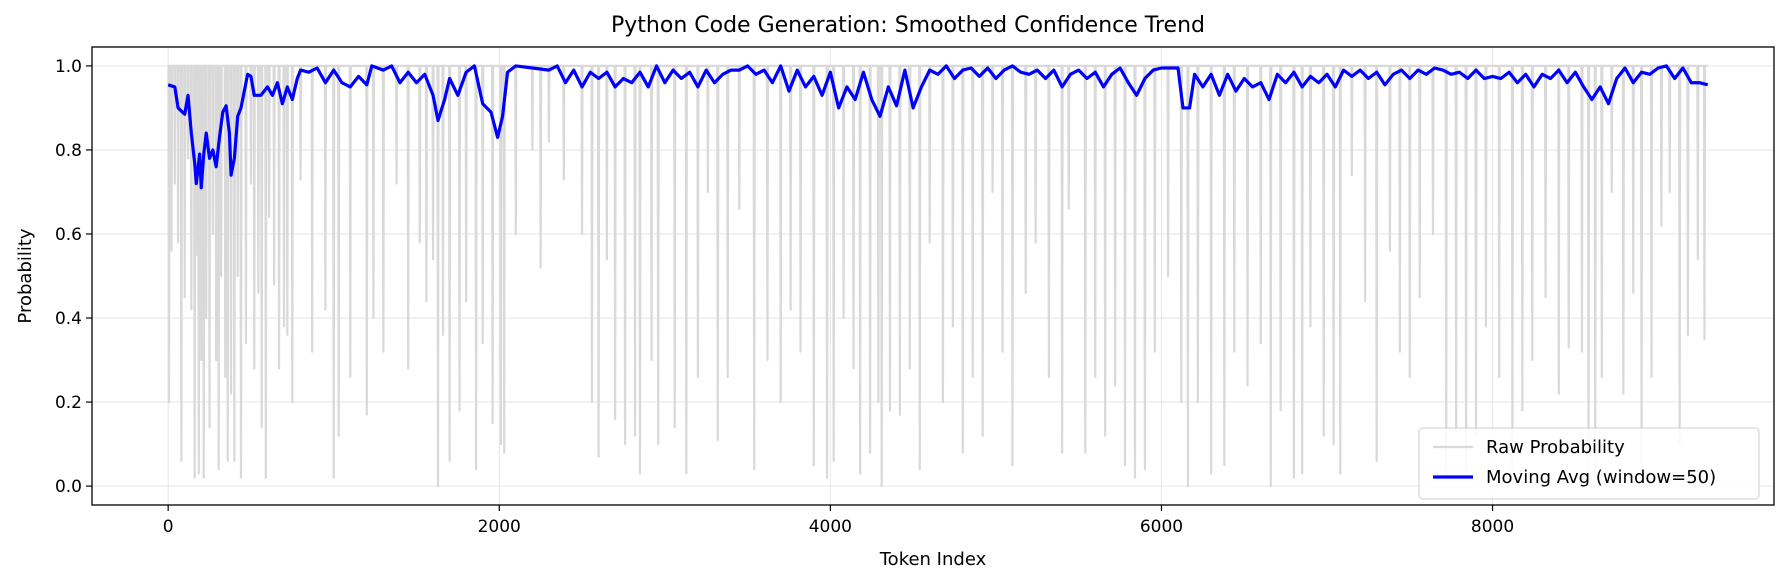 Image resolution: width=1785 pixels, height=584 pixels. What do you see at coordinates (68, 235) in the screenshot?
I see `y-tick-label: 0.6` at bounding box center [68, 235].